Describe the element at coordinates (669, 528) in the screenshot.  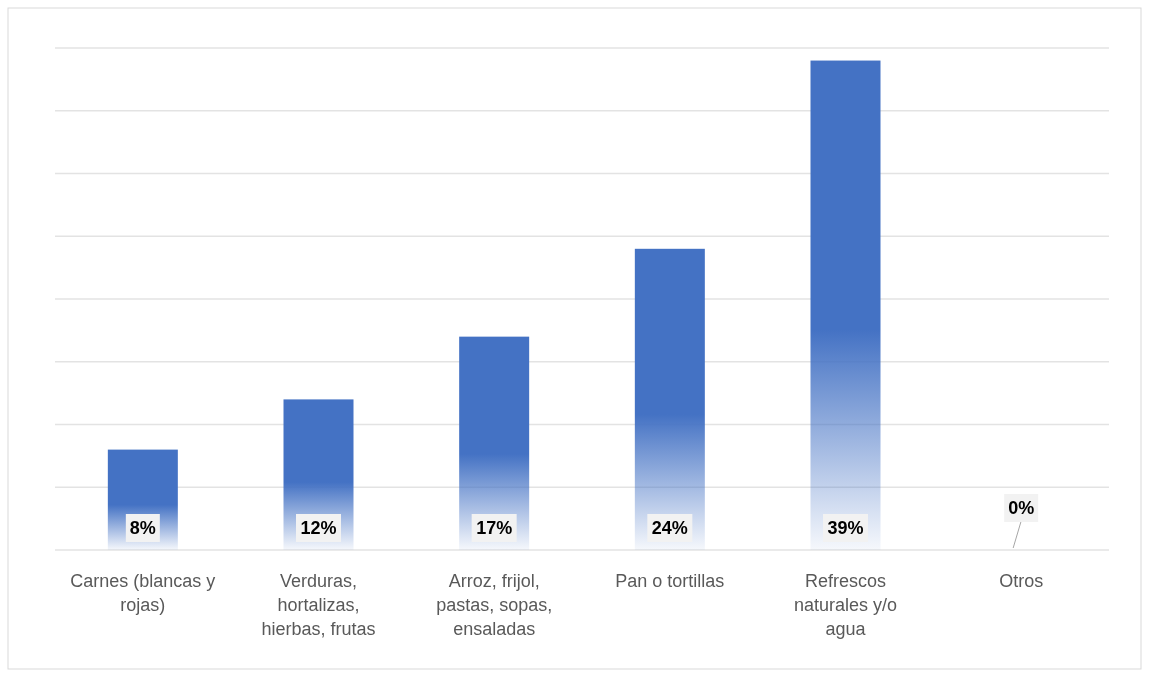
I see `data-label: 24%` at that location.